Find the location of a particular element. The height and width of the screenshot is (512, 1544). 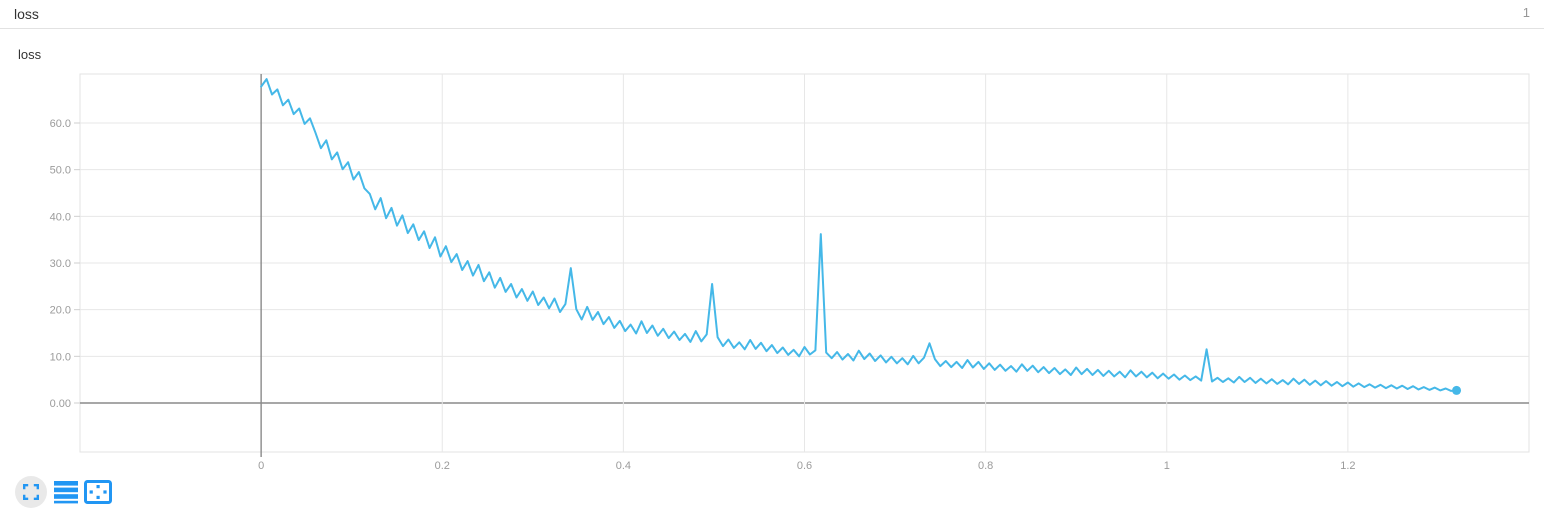

page-indicator: 1 is located at coordinates (1526, 12).